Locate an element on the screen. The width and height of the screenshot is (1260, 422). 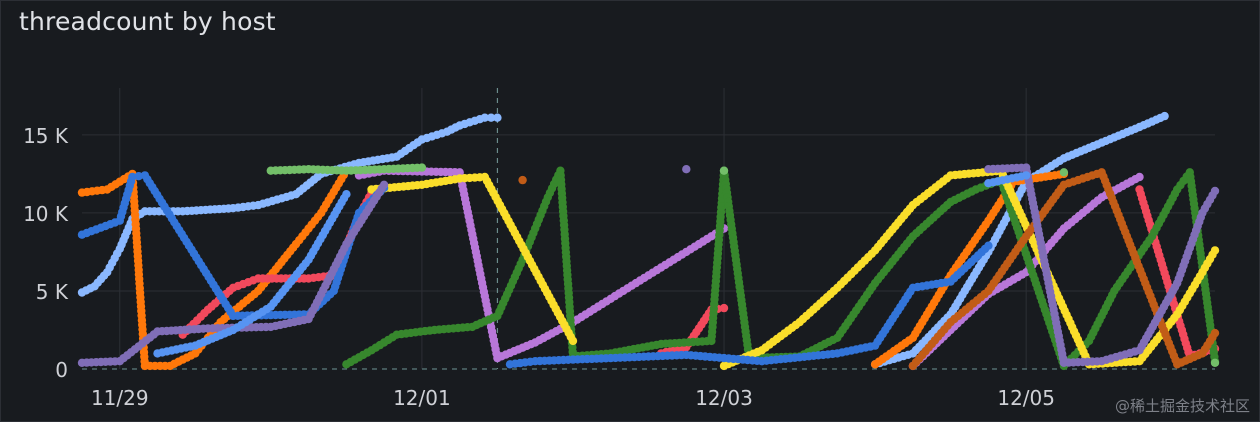
y-axis-ticks: 0 5 K 10 K 15 K is located at coordinates (46, 253).